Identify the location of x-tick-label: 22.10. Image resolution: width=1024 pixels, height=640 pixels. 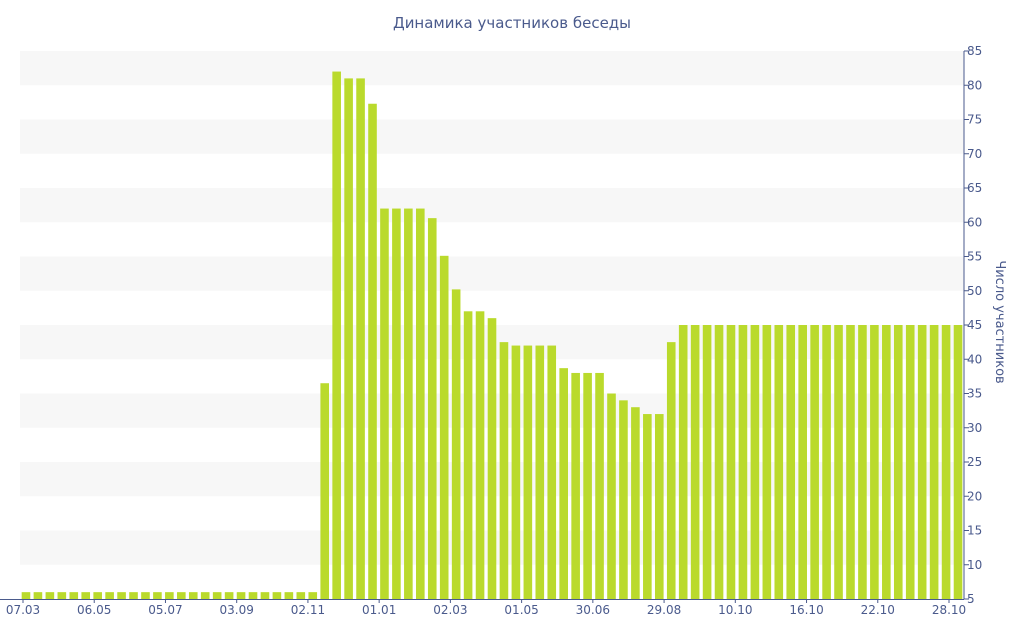
(878, 610).